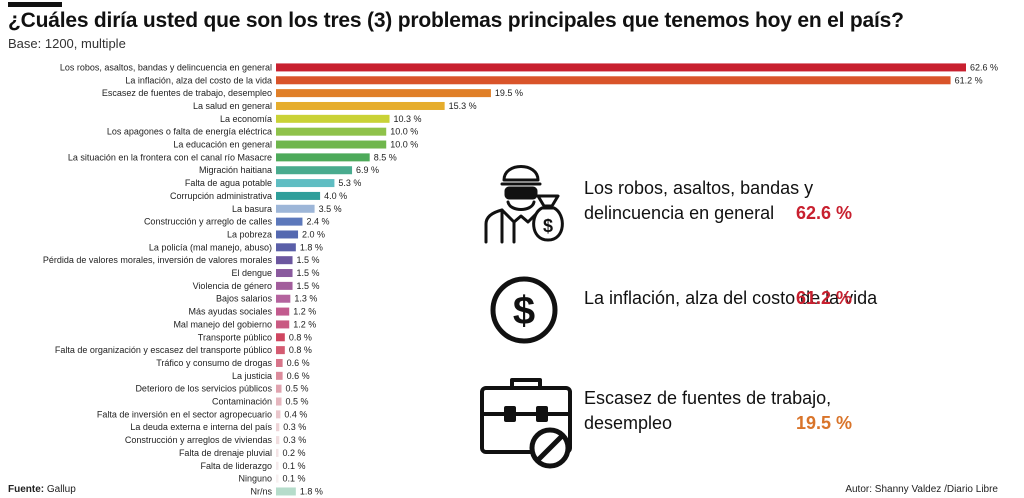 The width and height of the screenshot is (1024, 498). What do you see at coordinates (221, 196) in the screenshot?
I see `category-label: Corrupción administrativa` at bounding box center [221, 196].